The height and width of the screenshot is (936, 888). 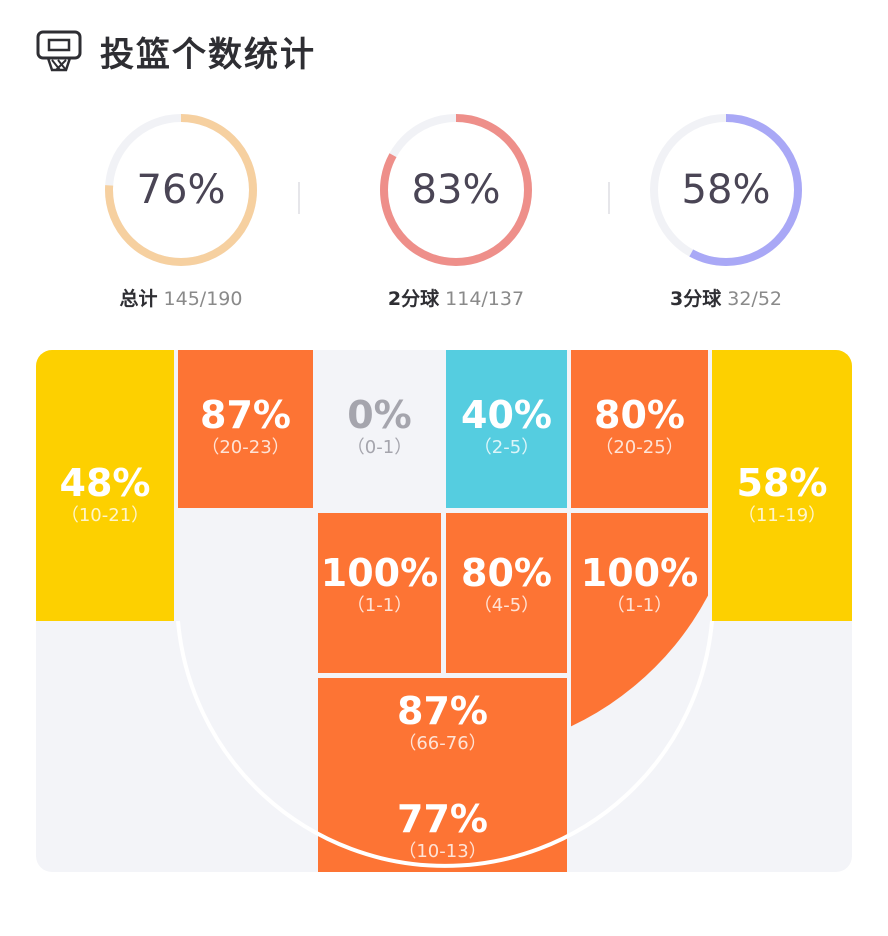 What do you see at coordinates (105, 515) in the screenshot?
I see `zone-counts: （10-21）` at bounding box center [105, 515].